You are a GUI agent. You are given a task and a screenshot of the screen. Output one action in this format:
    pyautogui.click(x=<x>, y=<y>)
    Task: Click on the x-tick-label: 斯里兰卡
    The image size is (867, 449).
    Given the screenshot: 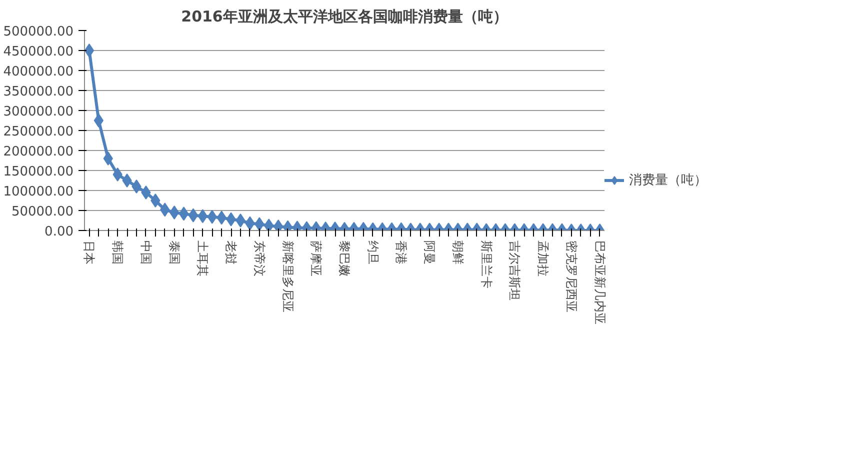 What is the action you would take?
    pyautogui.click(x=486, y=264)
    